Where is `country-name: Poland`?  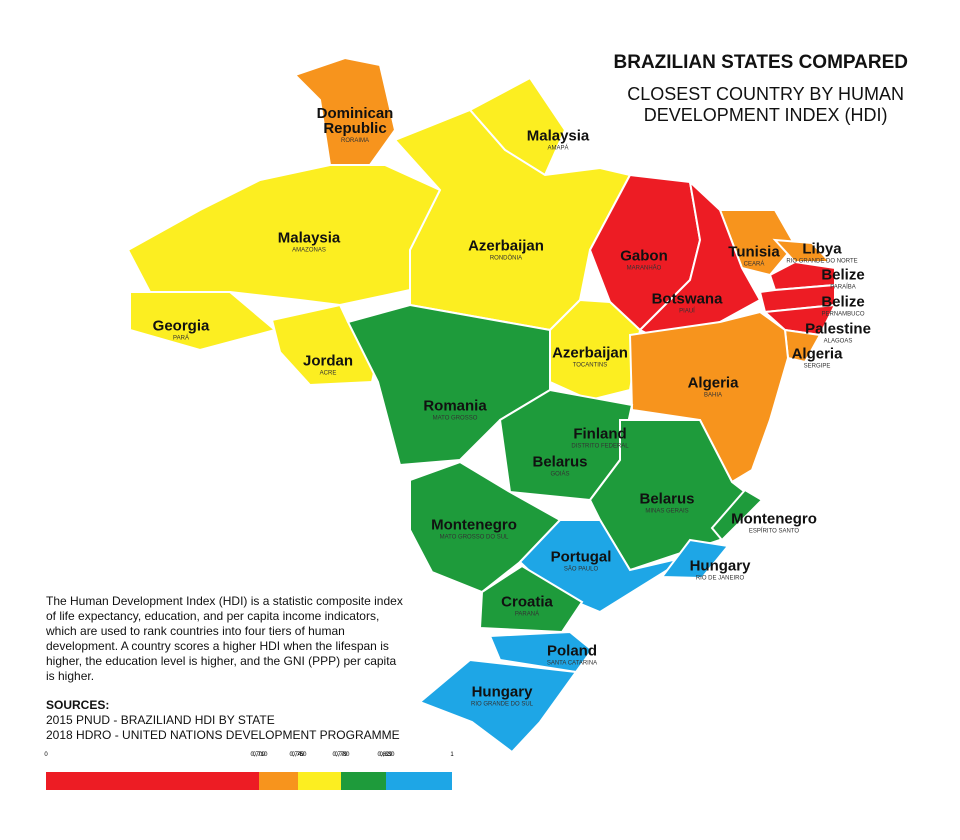
country-name: Poland is located at coordinates (571, 651).